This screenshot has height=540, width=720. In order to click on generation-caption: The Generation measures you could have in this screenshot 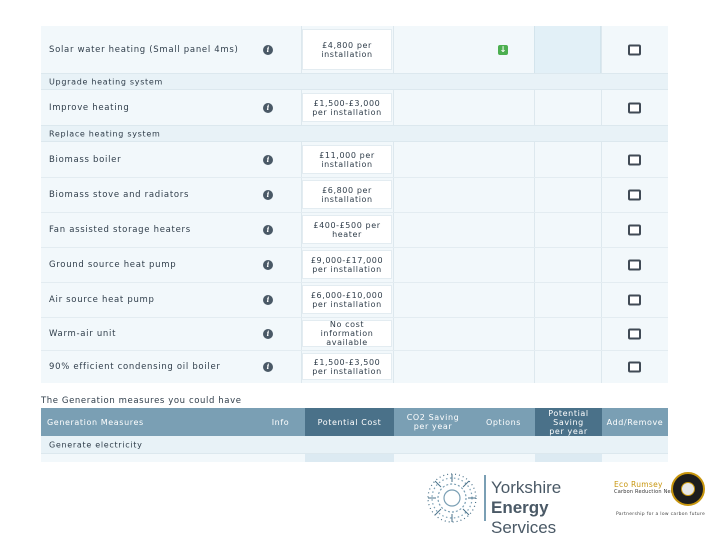, I will do `click(141, 401)`.